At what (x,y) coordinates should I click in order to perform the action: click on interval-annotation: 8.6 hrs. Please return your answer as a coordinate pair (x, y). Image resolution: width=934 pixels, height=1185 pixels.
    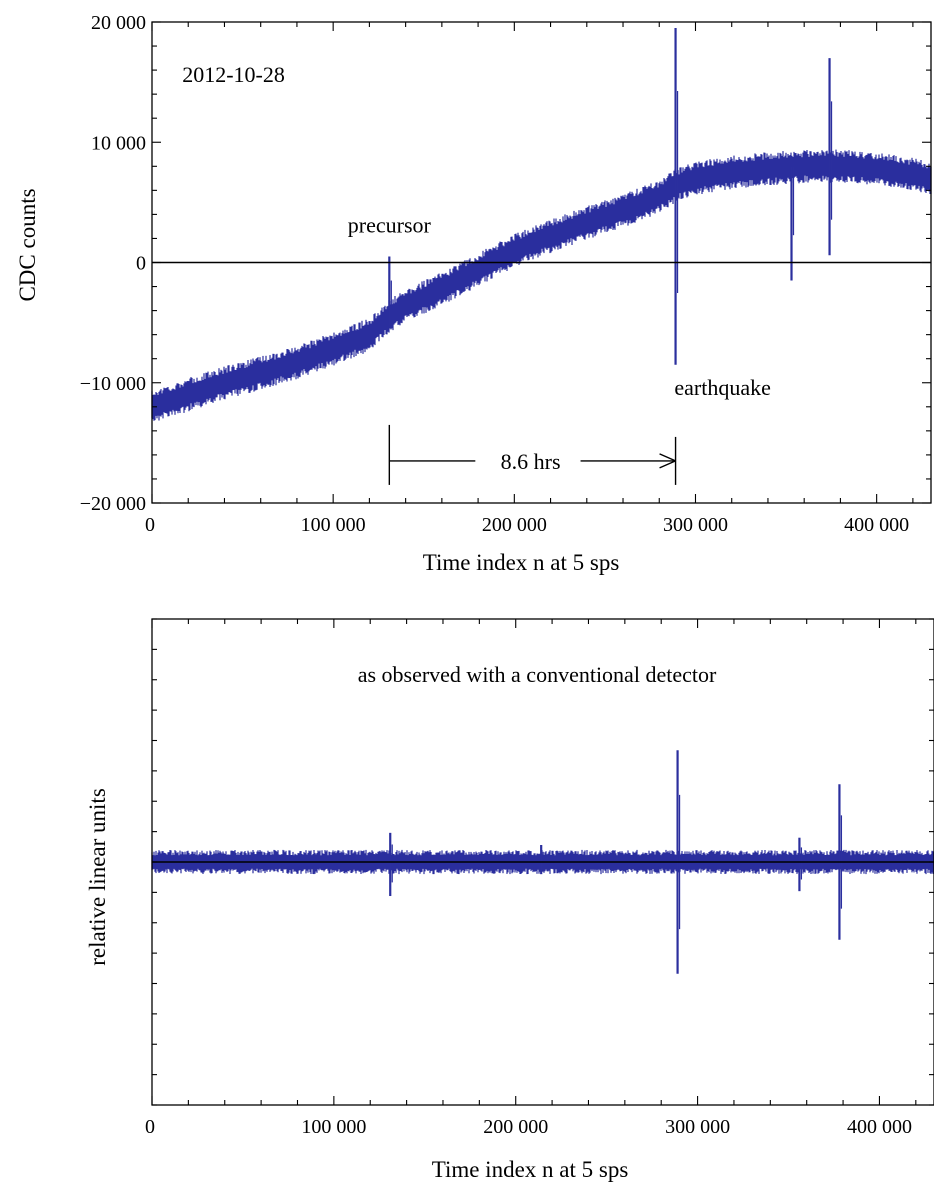
    Looking at the image, I should click on (531, 461).